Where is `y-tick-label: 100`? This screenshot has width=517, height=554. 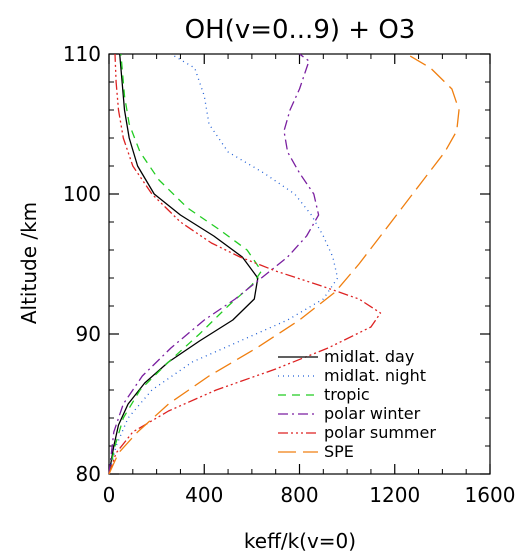
y-tick-label: 100 is located at coordinates (82, 194).